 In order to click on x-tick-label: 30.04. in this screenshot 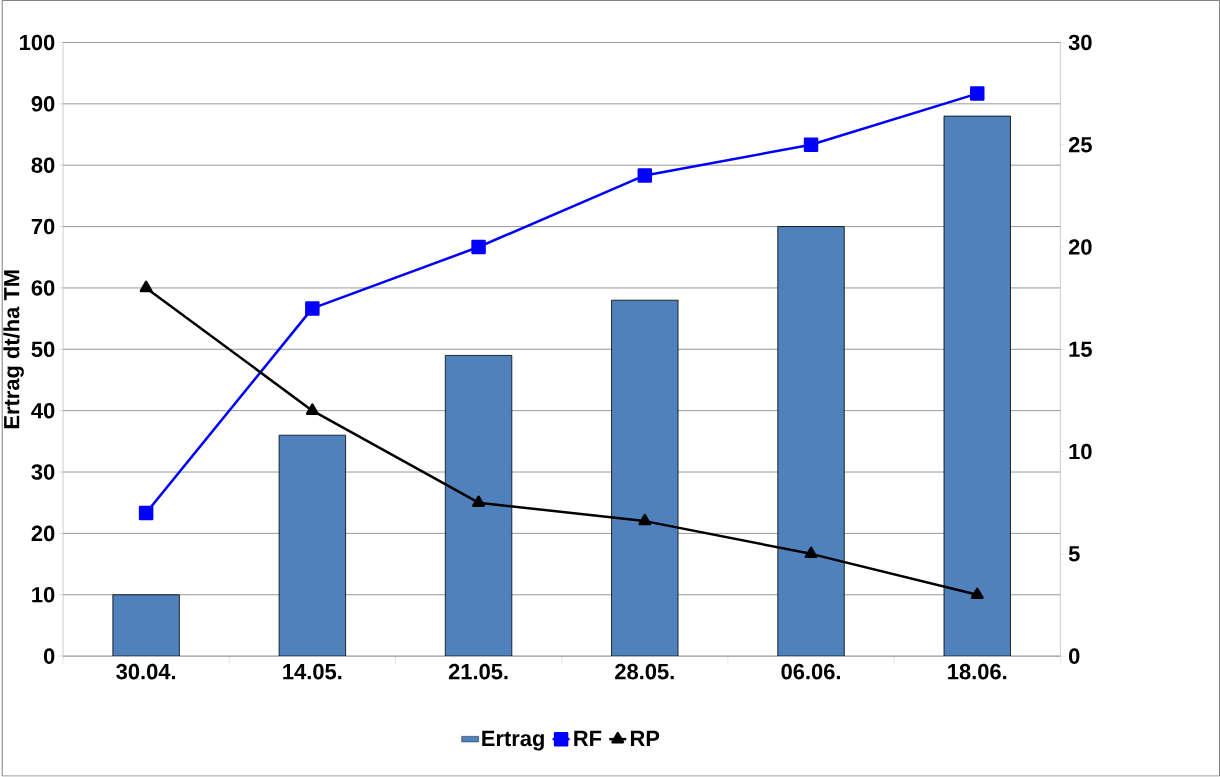, I will do `click(146, 672)`.